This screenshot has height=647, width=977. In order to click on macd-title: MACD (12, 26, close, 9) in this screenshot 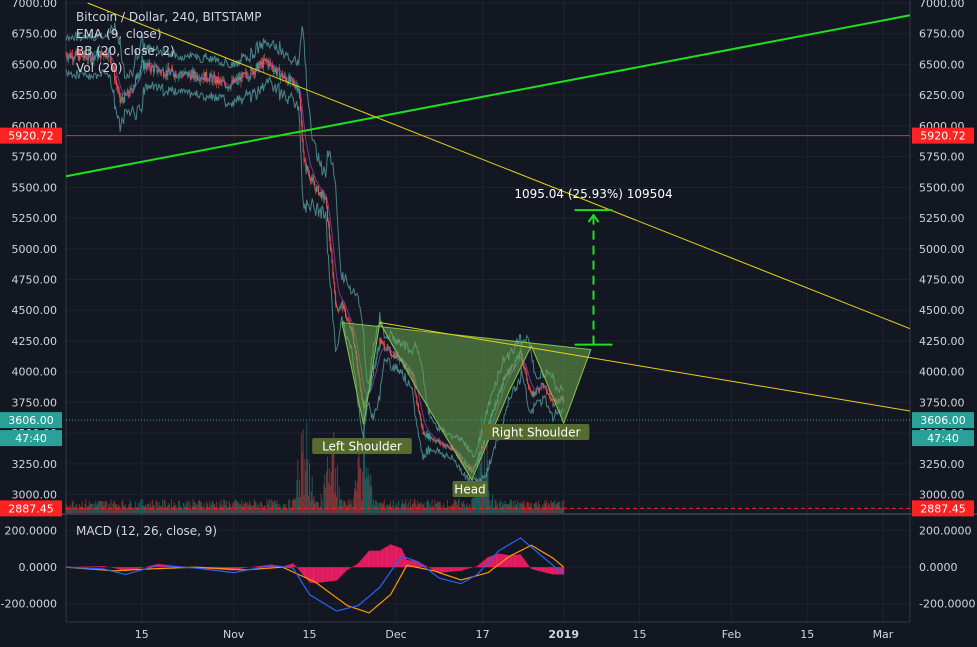, I will do `click(147, 531)`.